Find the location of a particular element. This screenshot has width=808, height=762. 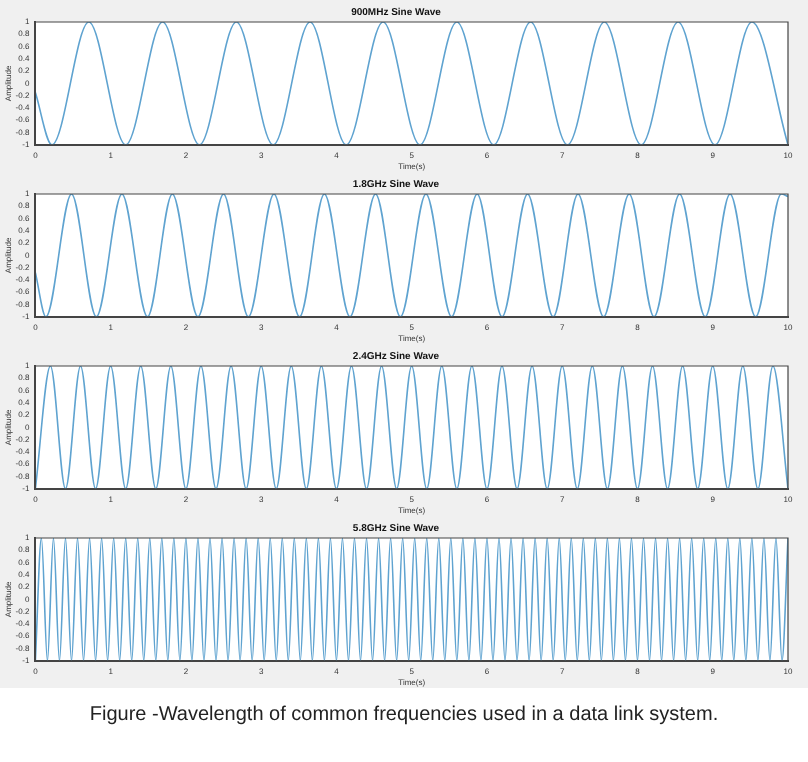

text: Figure -Wavelength of common frequencies used in a data link system. is located at coordinates (404, 711).